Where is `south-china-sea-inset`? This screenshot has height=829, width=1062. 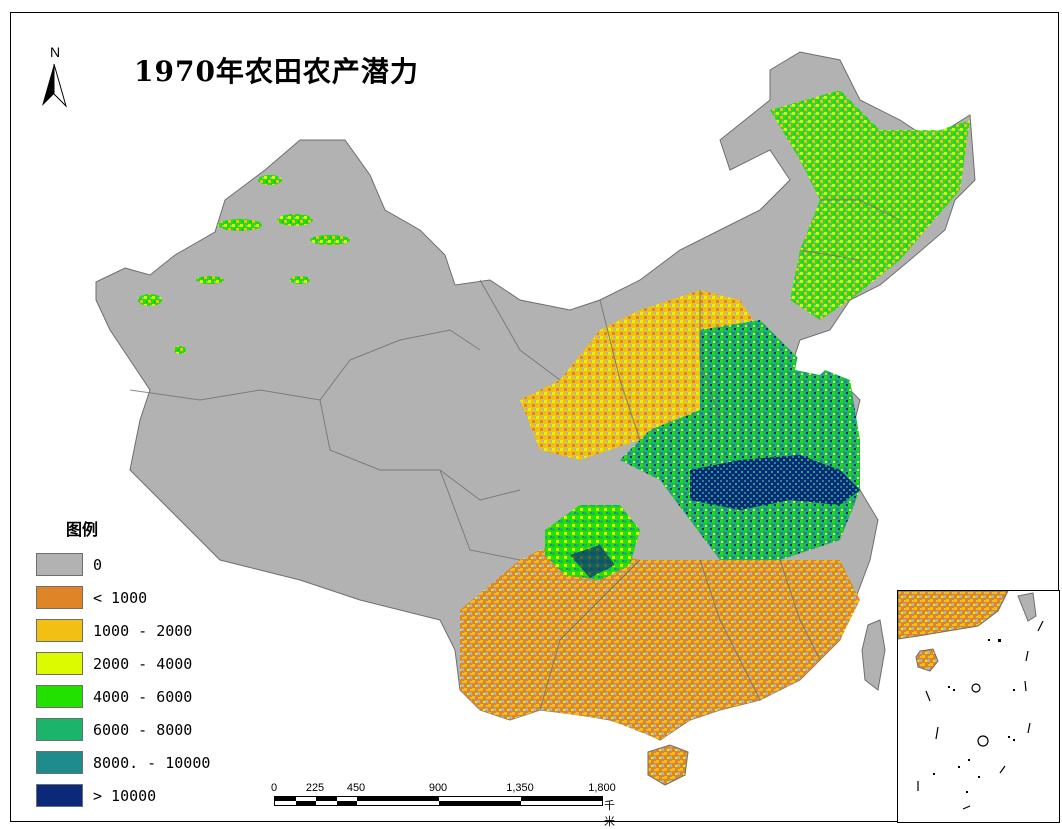 south-china-sea-inset is located at coordinates (978, 706).